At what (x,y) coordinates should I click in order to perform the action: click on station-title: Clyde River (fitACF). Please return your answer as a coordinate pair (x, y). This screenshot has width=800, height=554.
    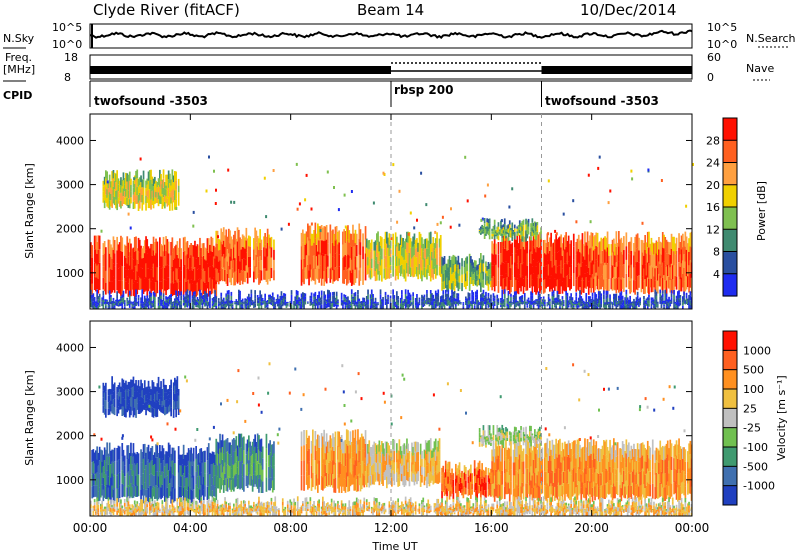
    Looking at the image, I should click on (166, 10).